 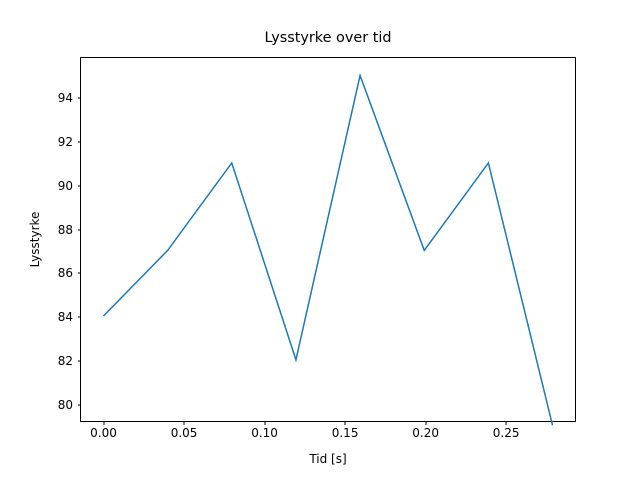 I want to click on x-tick-label: 0.25, so click(x=506, y=433).